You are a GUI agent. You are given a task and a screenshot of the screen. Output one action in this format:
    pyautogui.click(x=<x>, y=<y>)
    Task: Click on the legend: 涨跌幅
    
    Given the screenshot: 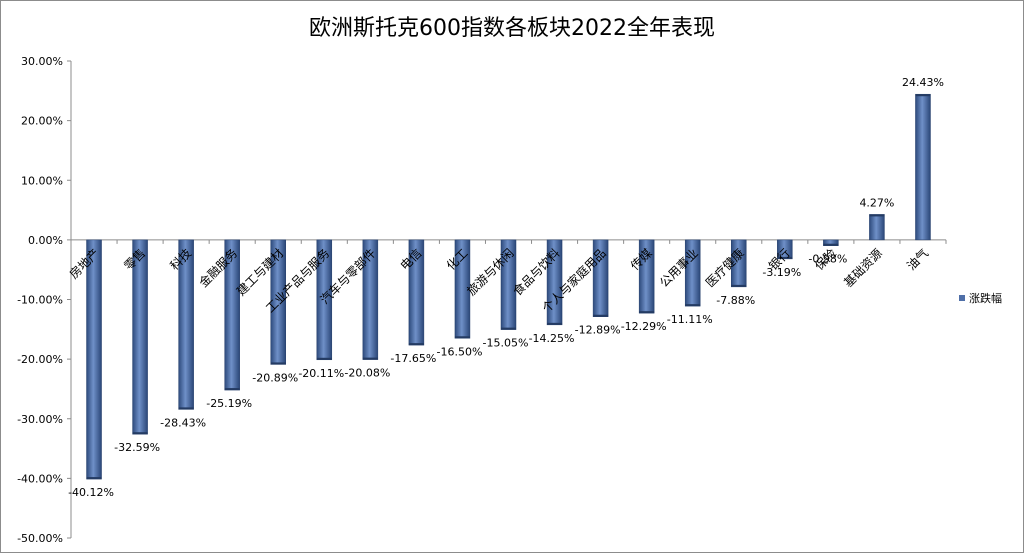 What is the action you would take?
    pyautogui.click(x=980, y=298)
    